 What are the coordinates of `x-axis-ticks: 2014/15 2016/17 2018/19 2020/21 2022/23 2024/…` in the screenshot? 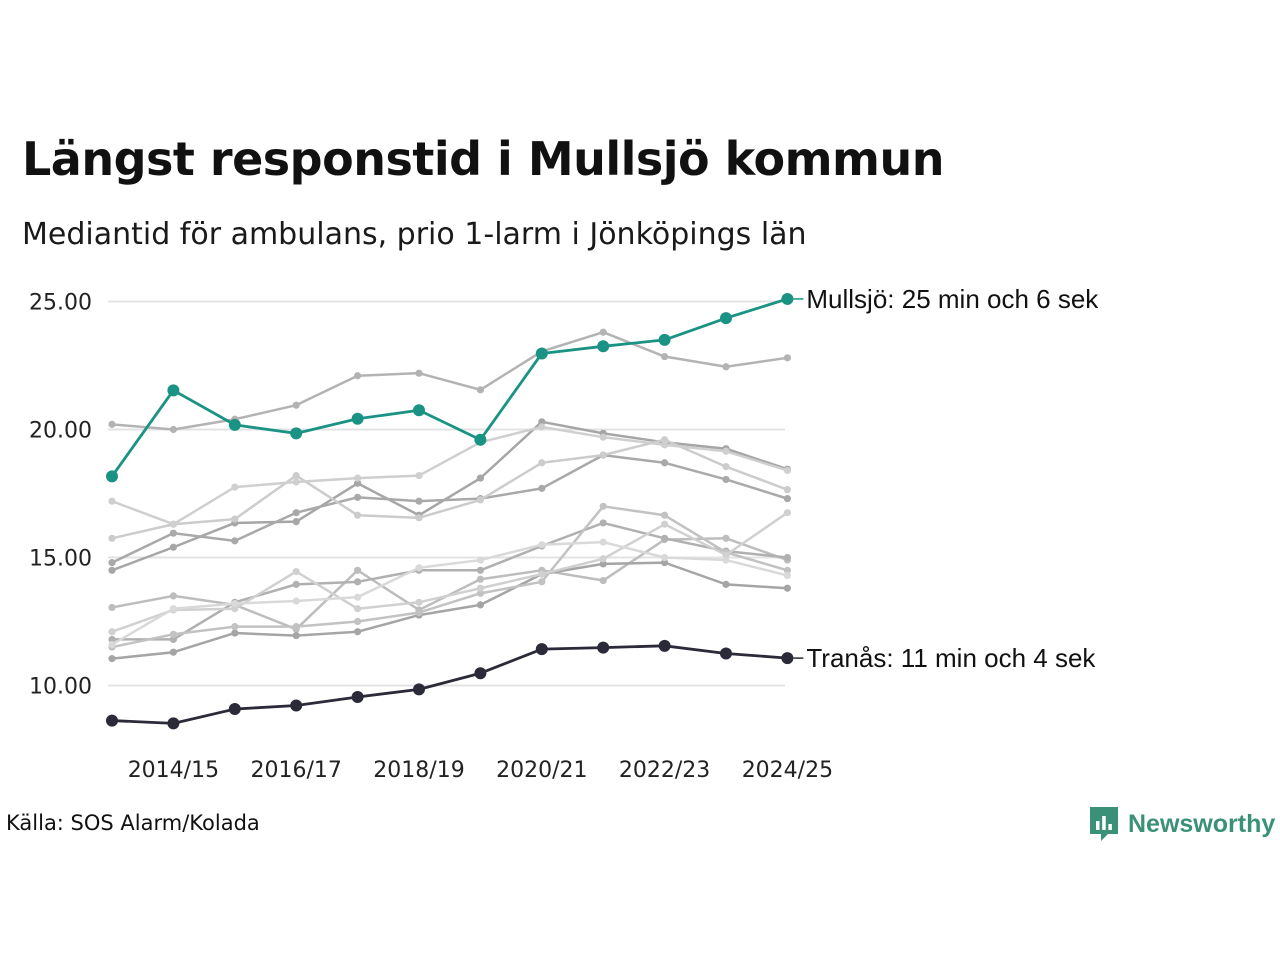 It's located at (480, 770).